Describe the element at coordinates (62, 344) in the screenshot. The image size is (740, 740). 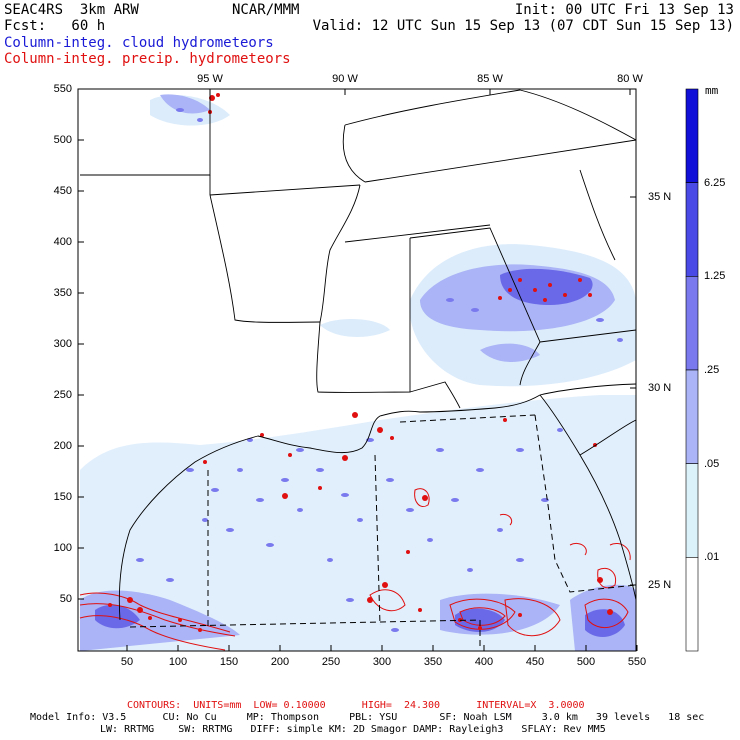
I see `y-tick-label: 300` at that location.